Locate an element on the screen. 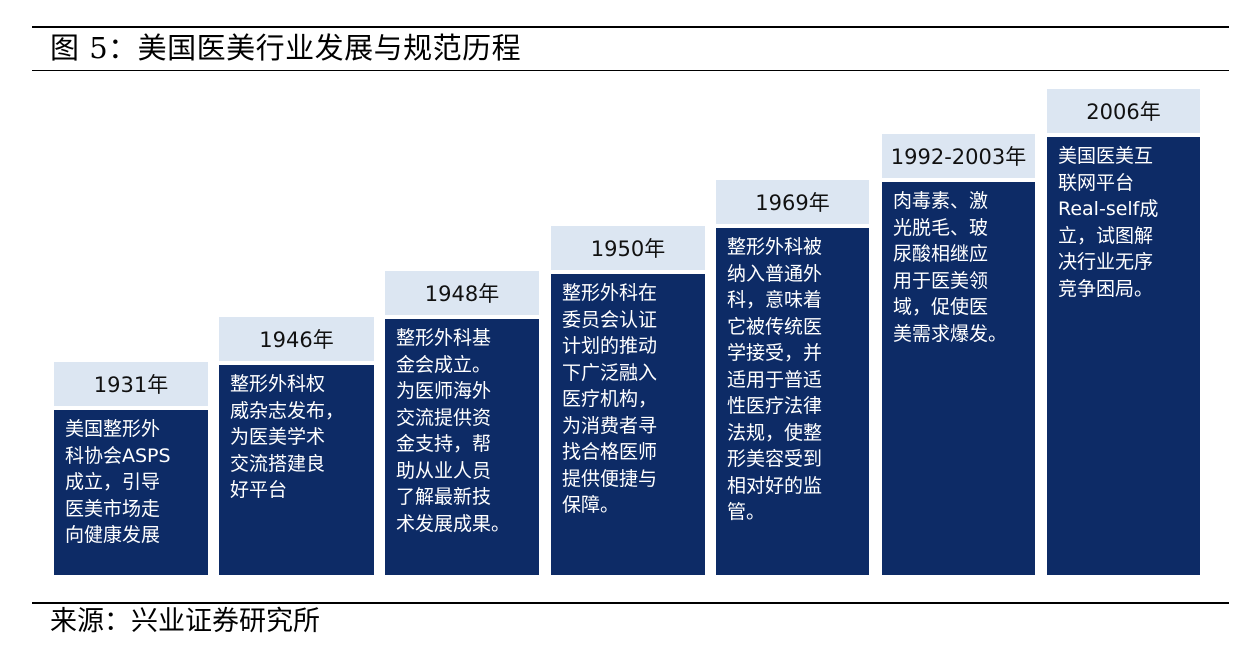 This screenshot has width=1254, height=670. timeline-description: 美国医美互联网平台 Real-self成 立，试图解决行业无序竞争困局。 is located at coordinates (1123, 356).